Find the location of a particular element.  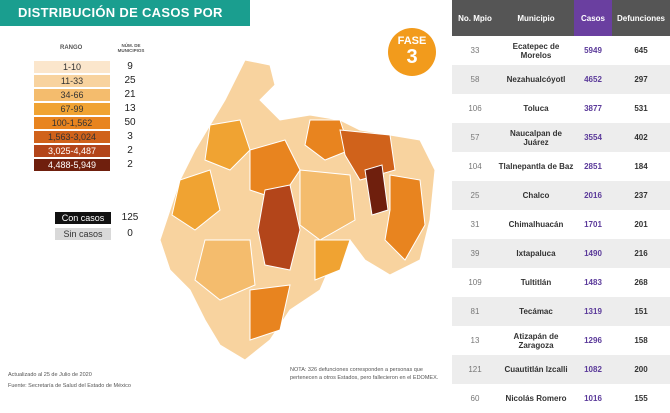

table-cell: 1483 is located at coordinates (593, 282).